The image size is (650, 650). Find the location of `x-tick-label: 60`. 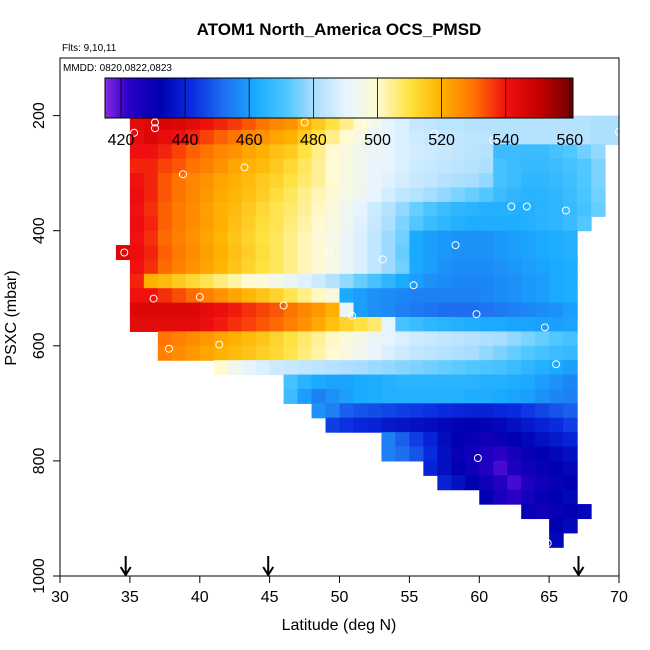

x-tick-label: 60 is located at coordinates (479, 597).